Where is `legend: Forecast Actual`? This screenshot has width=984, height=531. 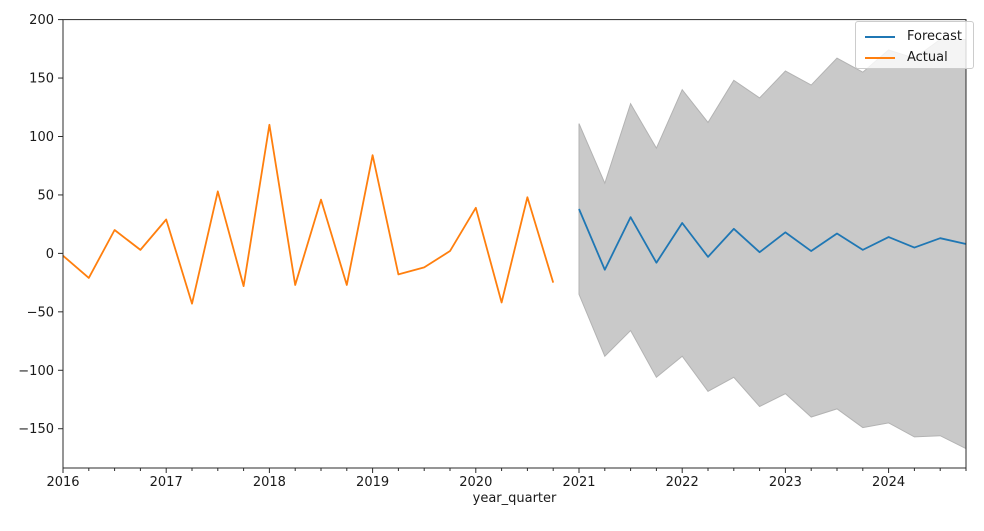 legend: Forecast Actual is located at coordinates (914, 45).